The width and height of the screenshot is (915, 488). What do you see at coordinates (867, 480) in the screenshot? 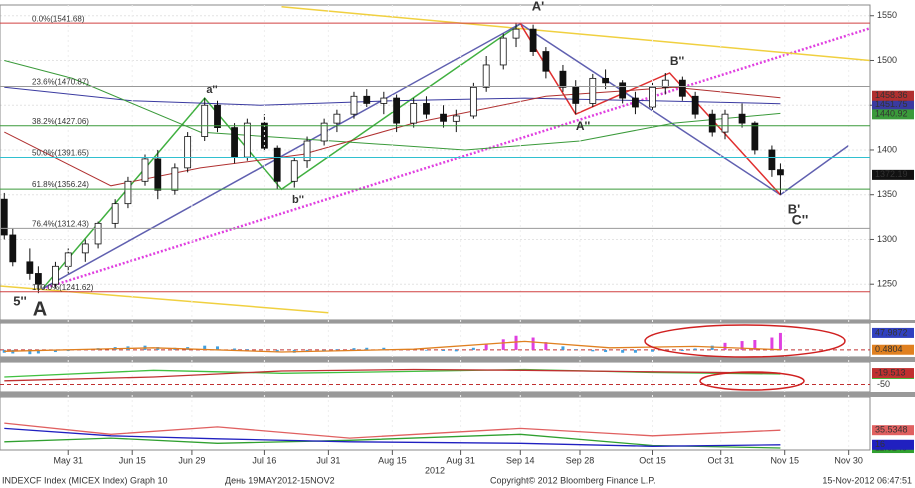
I see `footer-time: 15-Nov-2012 06:47:51` at bounding box center [867, 480].